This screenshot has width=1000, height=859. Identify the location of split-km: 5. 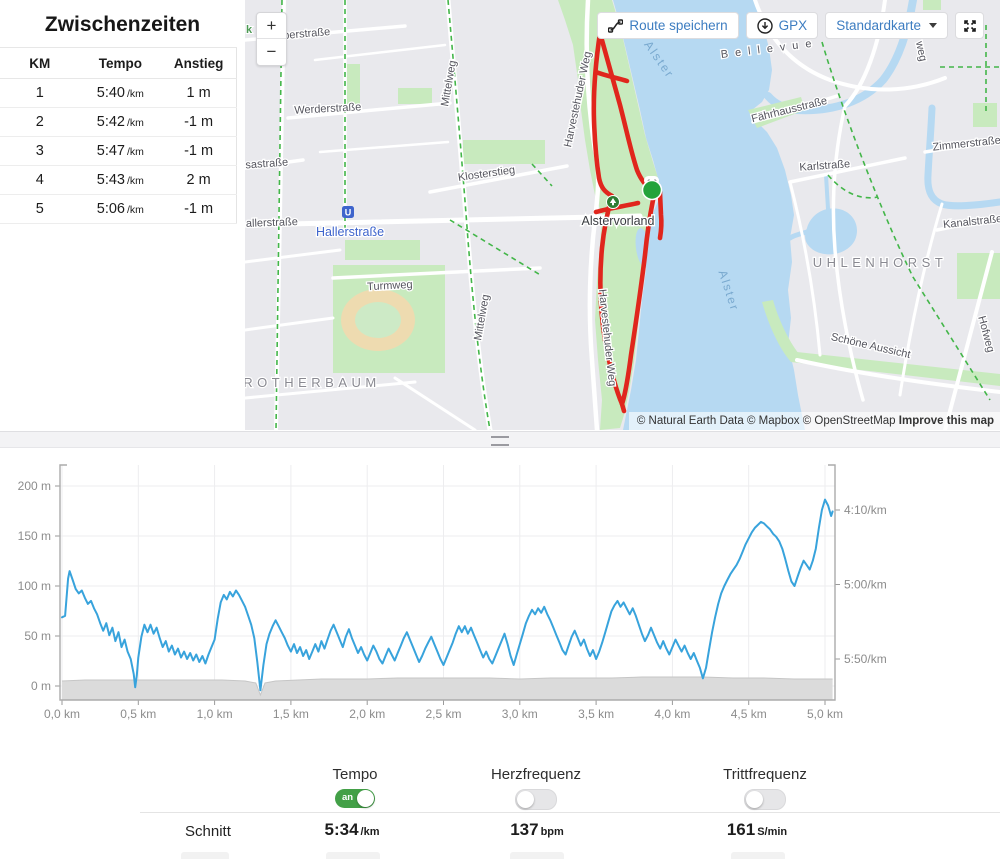
(40, 209).